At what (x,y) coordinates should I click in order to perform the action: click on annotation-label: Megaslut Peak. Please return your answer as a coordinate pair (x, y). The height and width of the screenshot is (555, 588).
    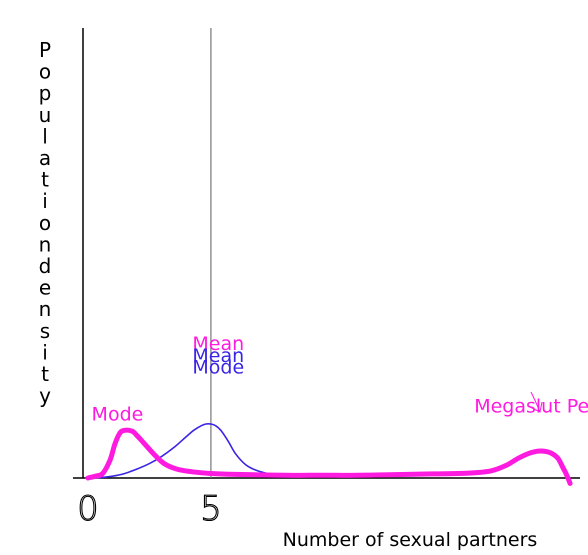
    Looking at the image, I should click on (531, 406).